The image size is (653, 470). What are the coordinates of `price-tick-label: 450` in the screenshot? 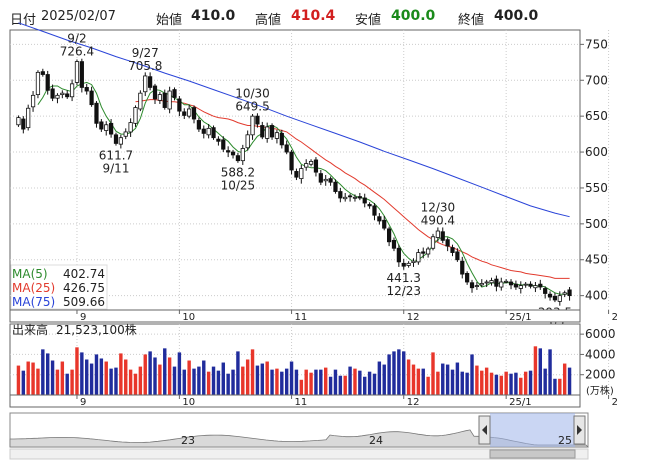 It's located at (596, 260).